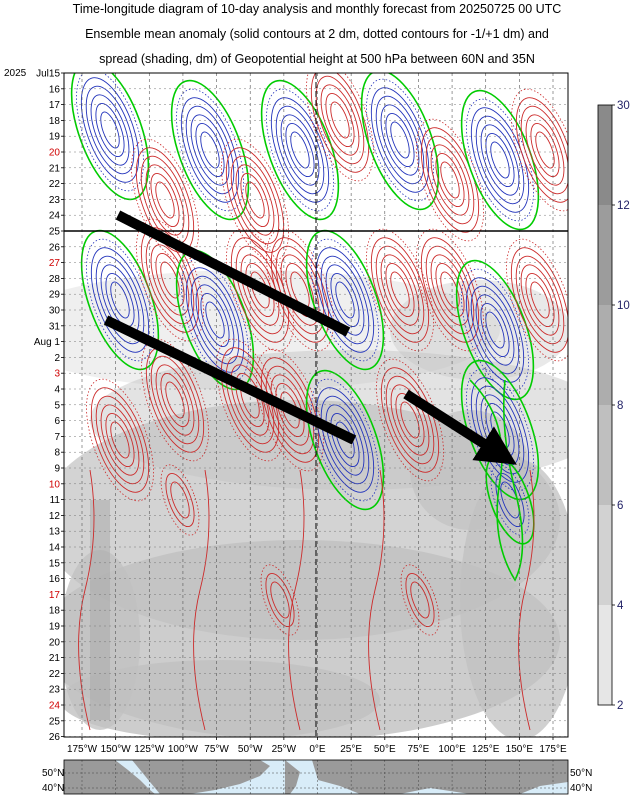  I want to click on x-tick-label: 0°E, so click(317, 749).